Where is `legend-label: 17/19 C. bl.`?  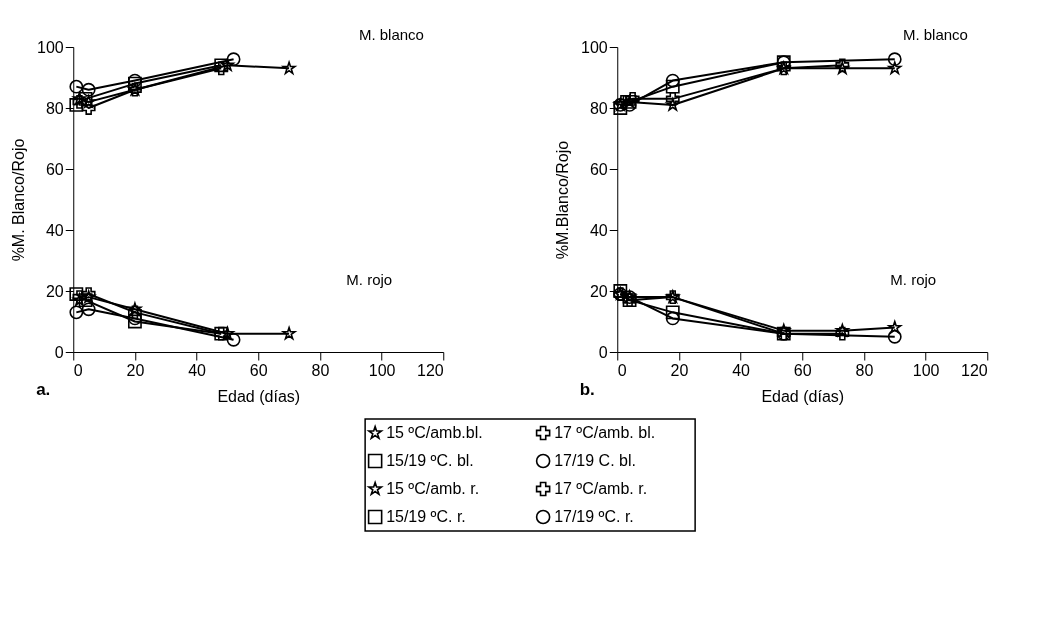 legend-label: 17/19 C. bl. is located at coordinates (595, 460).